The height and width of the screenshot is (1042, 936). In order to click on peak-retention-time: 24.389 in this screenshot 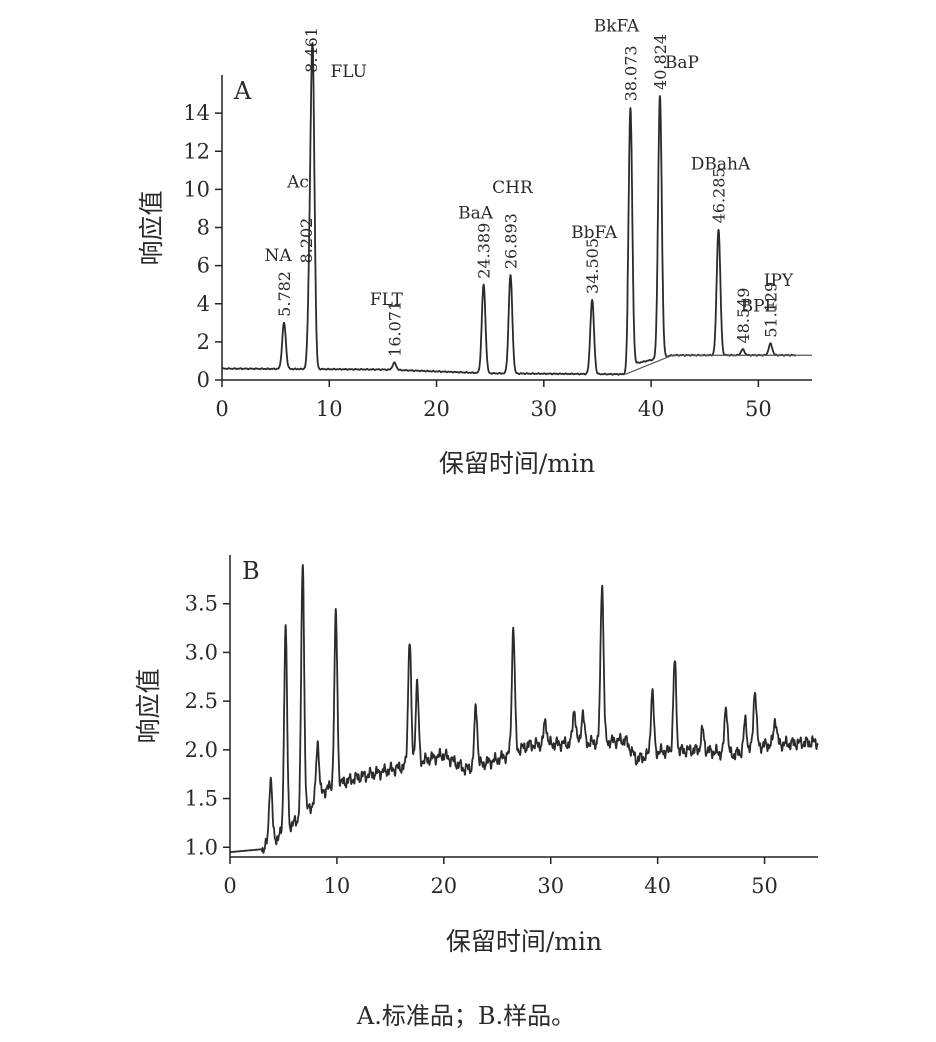, I will do `click(484, 251)`.